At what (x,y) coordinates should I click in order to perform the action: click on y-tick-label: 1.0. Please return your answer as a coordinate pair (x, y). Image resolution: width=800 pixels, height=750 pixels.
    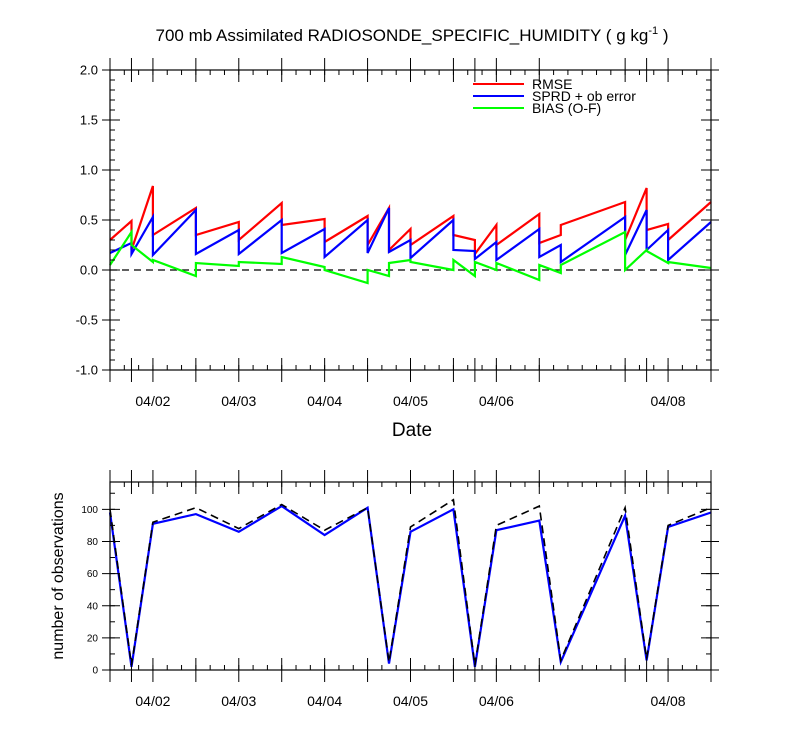
    Looking at the image, I should click on (89, 170).